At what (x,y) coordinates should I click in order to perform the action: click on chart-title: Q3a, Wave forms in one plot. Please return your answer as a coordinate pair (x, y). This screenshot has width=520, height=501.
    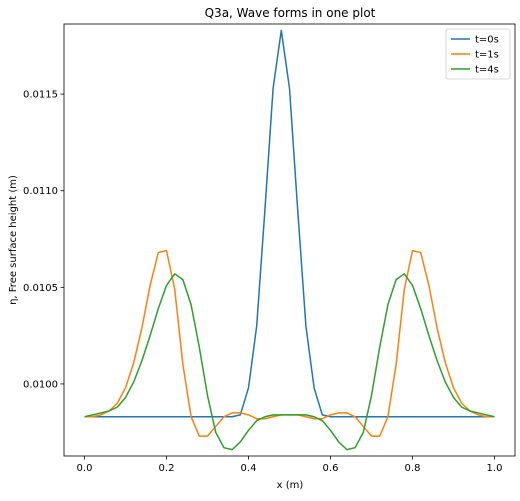
    Looking at the image, I should click on (290, 13).